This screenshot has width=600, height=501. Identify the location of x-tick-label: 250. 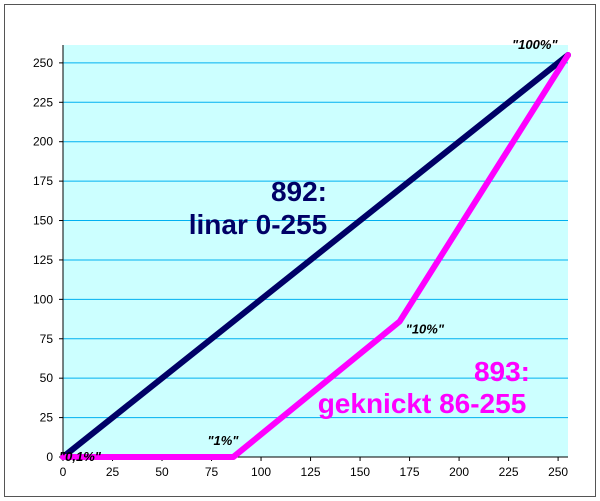
(558, 472).